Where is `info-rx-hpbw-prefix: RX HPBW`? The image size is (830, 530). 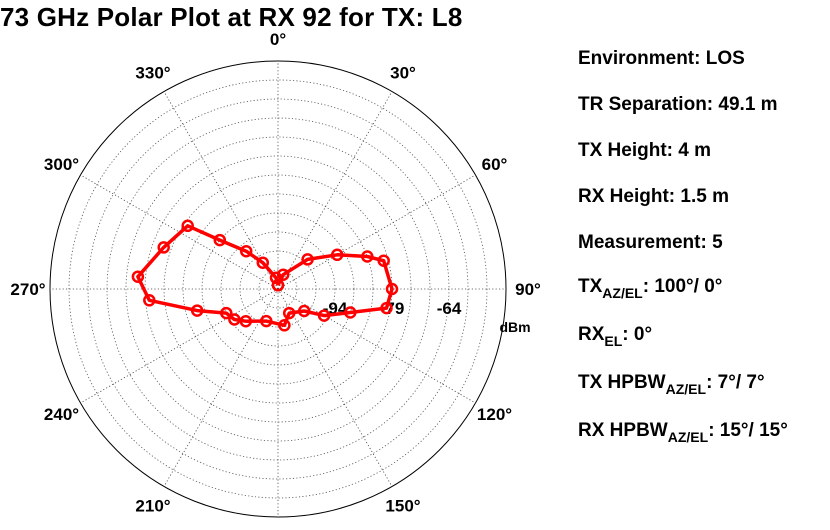 info-rx-hpbw-prefix: RX HPBW is located at coordinates (623, 430).